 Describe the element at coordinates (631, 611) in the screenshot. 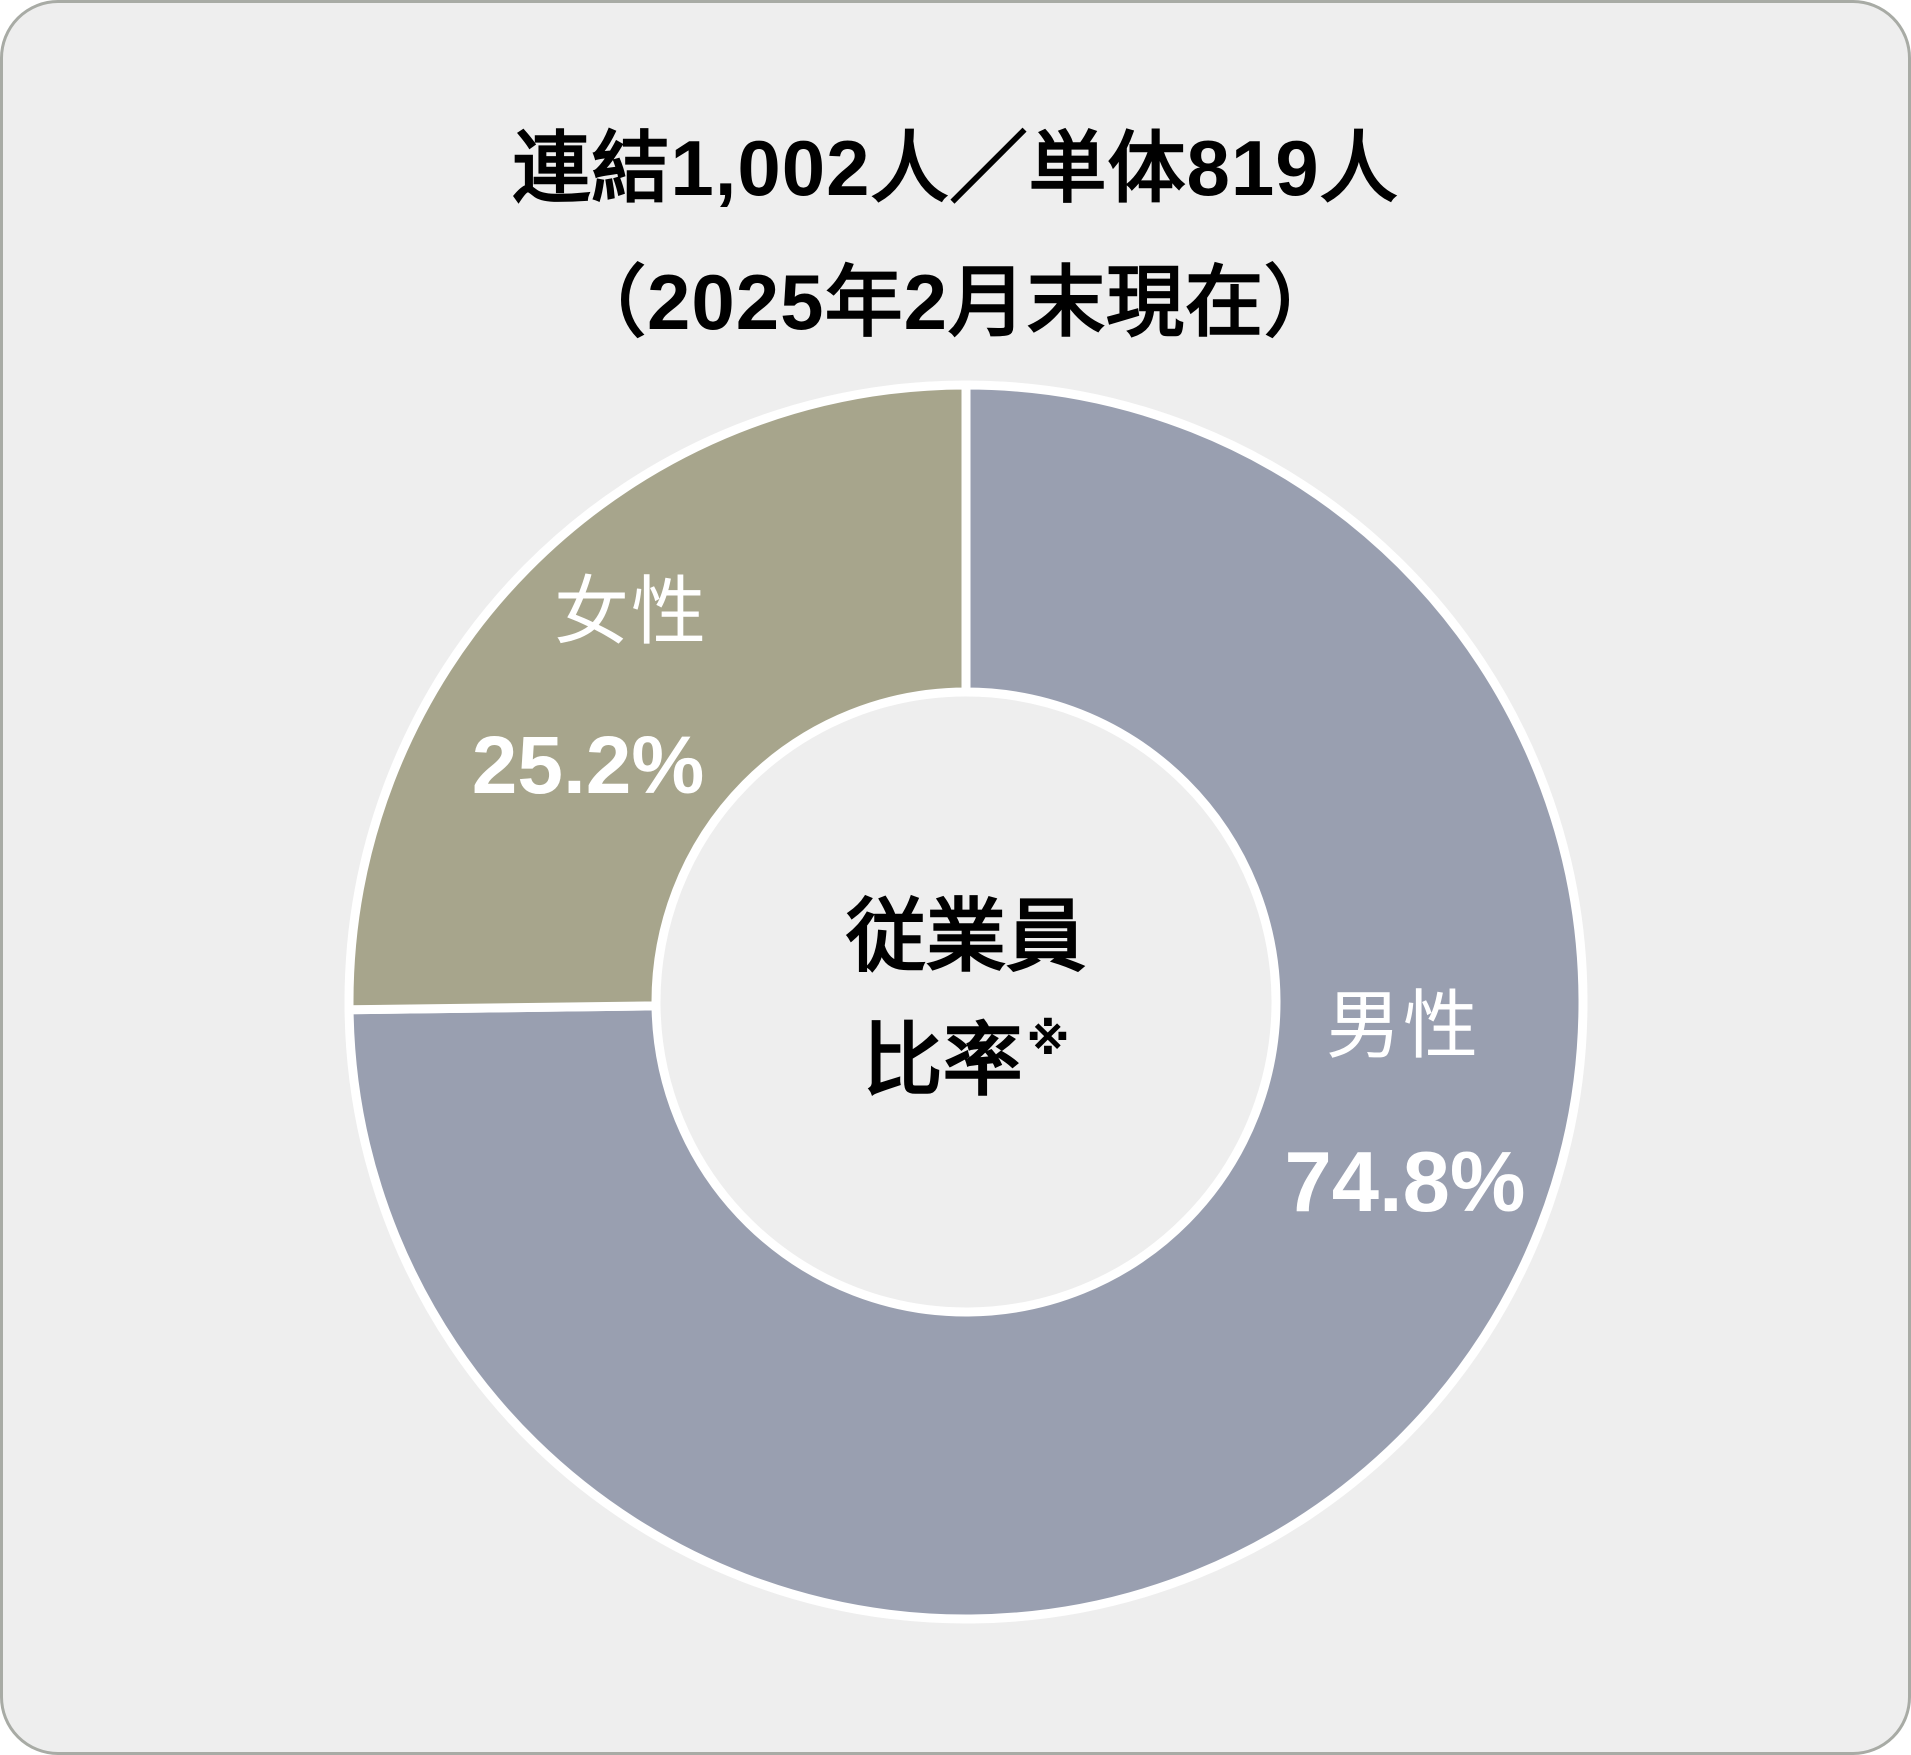

I see `female-segment-label: 女性` at that location.